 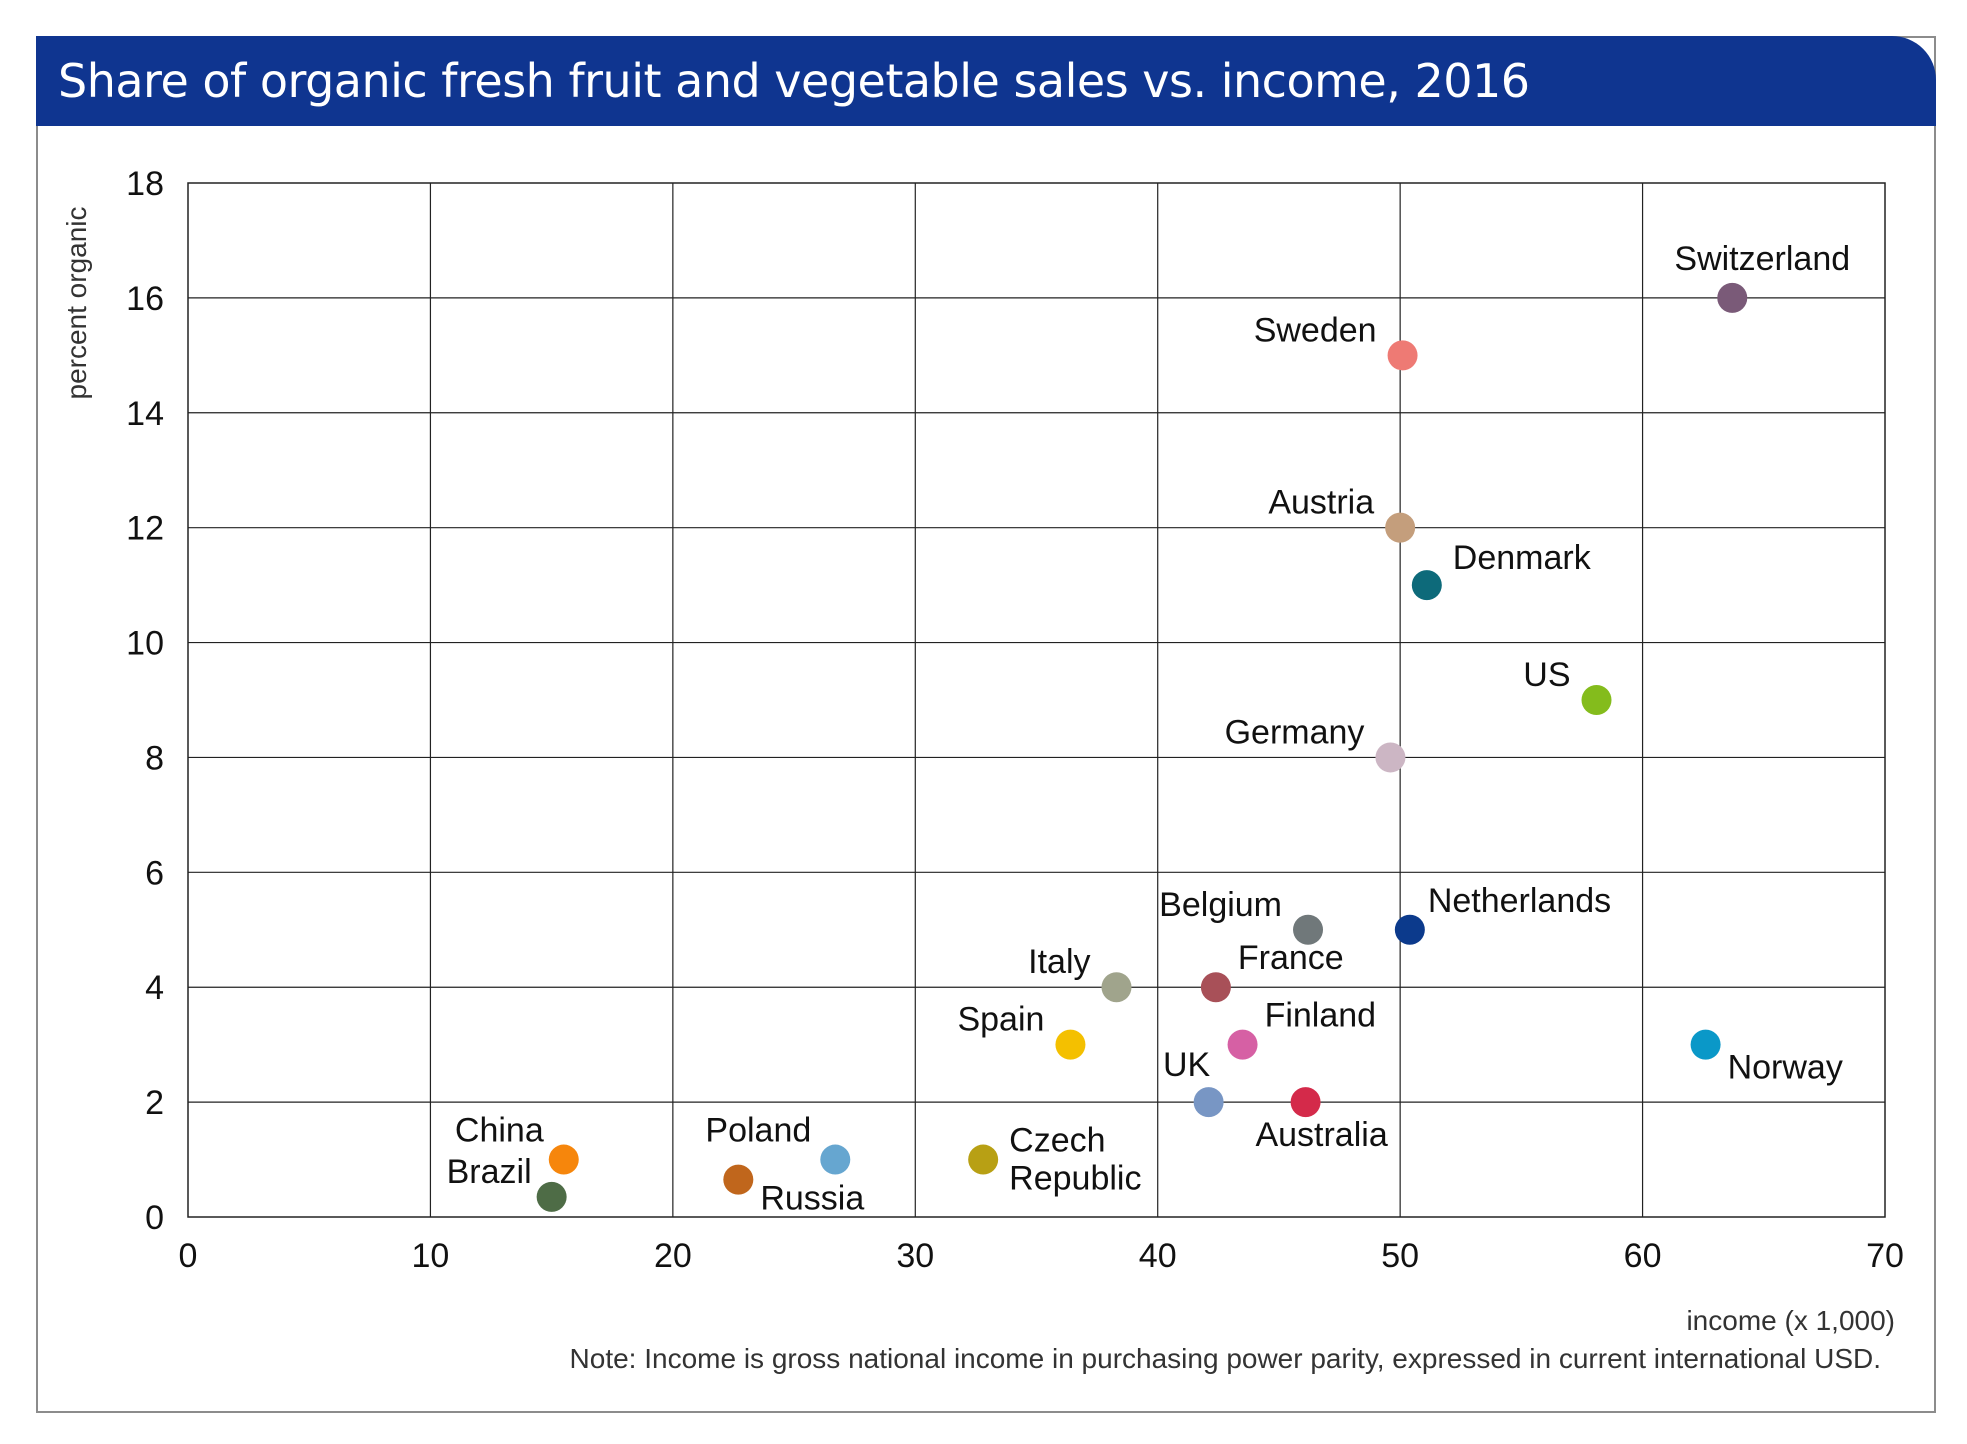 I want to click on point-label: Switzerland, so click(x=1762, y=259).